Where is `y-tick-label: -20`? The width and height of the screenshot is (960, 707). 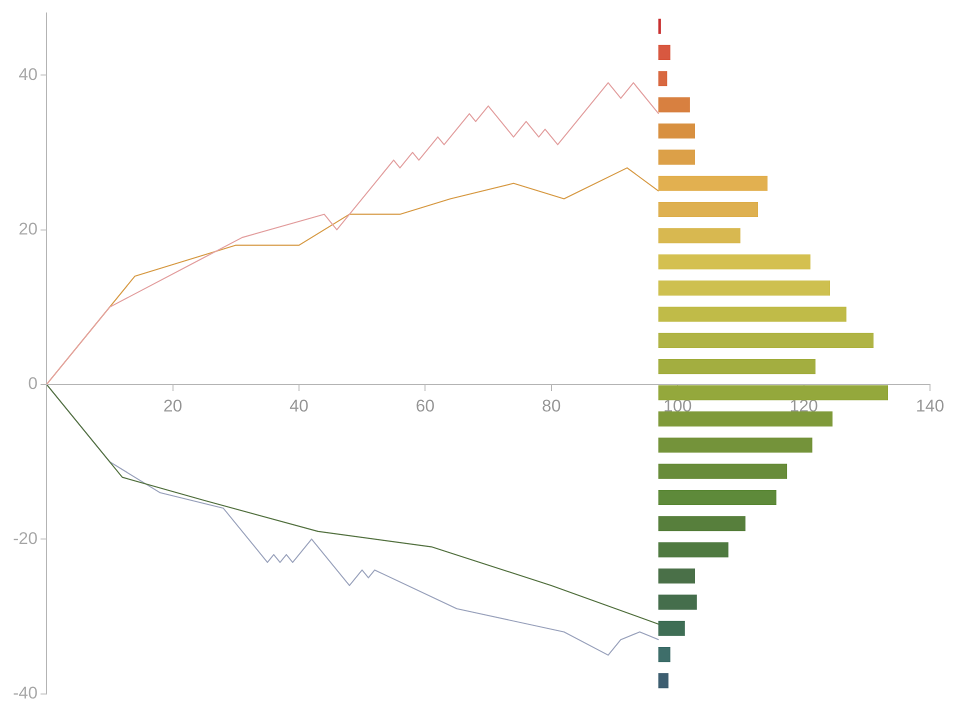
y-tick-label: -20 is located at coordinates (25, 538).